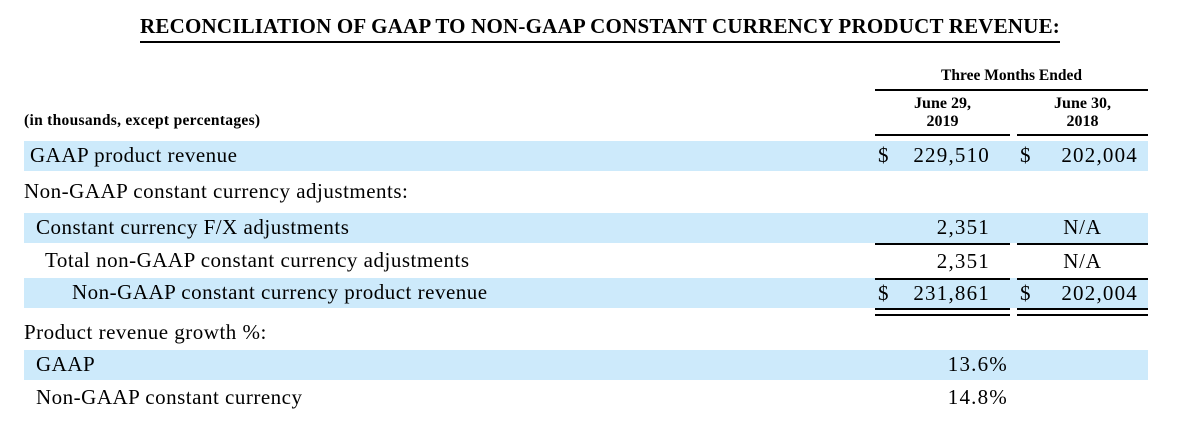 This screenshot has height=424, width=1200. Describe the element at coordinates (951, 155) in the screenshot. I see `value-text: 229,510` at that location.